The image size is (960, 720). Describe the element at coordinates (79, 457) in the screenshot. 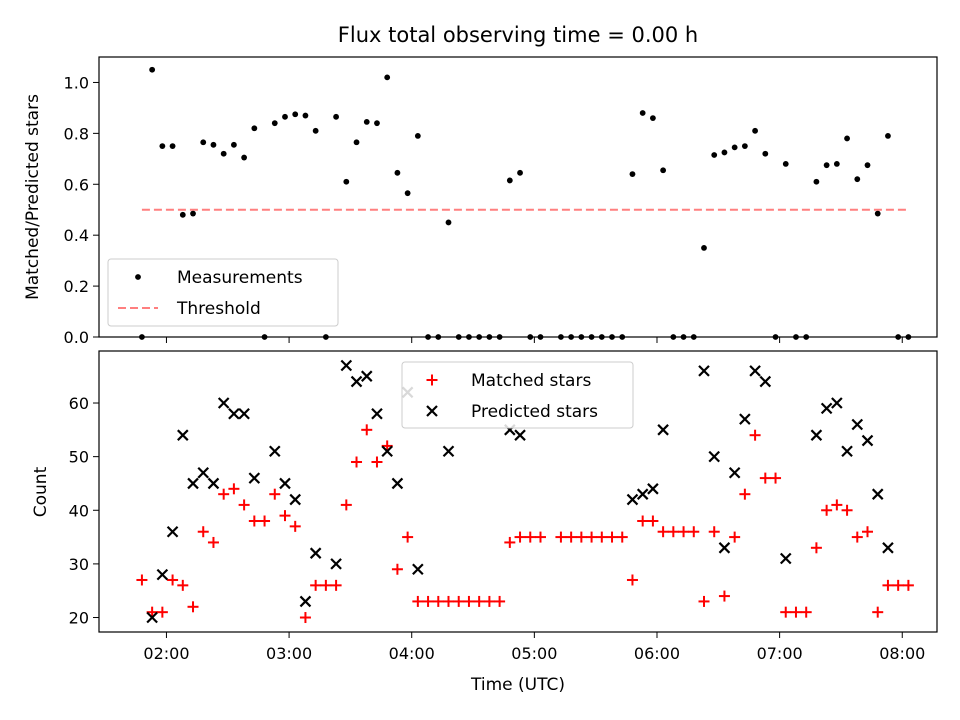

I see `bottom-y-tick-label: 50` at that location.